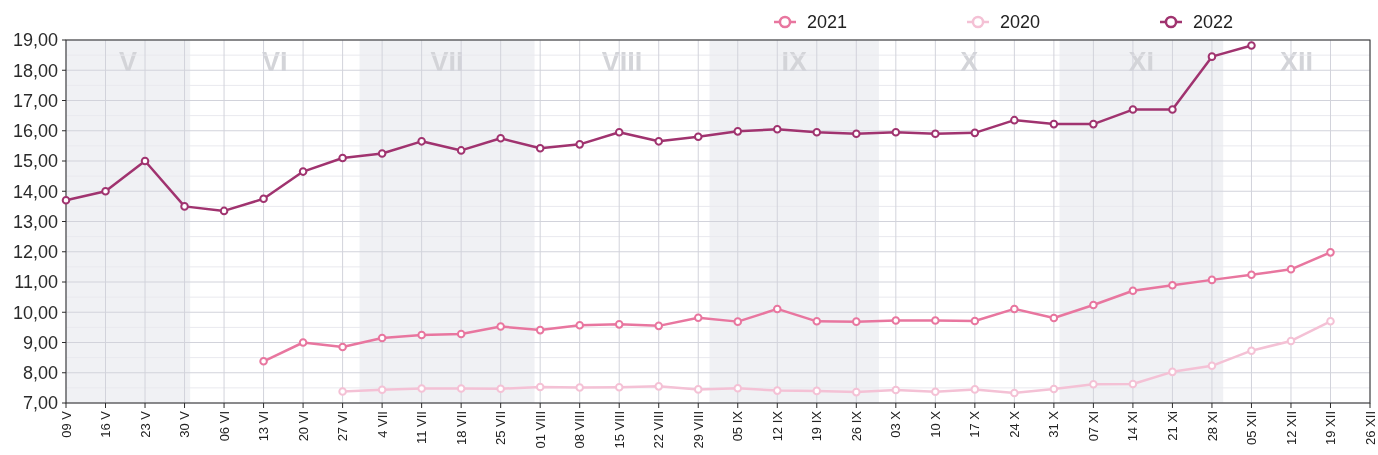 The width and height of the screenshot is (1378, 455). Describe the element at coordinates (1014, 424) in the screenshot. I see `x-tick-label: 24 X` at that location.